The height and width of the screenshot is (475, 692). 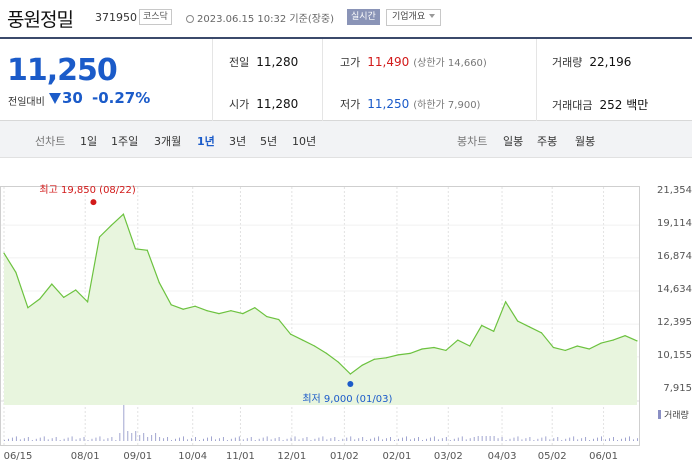 I want to click on candle-weekly: 주봉, so click(x=547, y=141).